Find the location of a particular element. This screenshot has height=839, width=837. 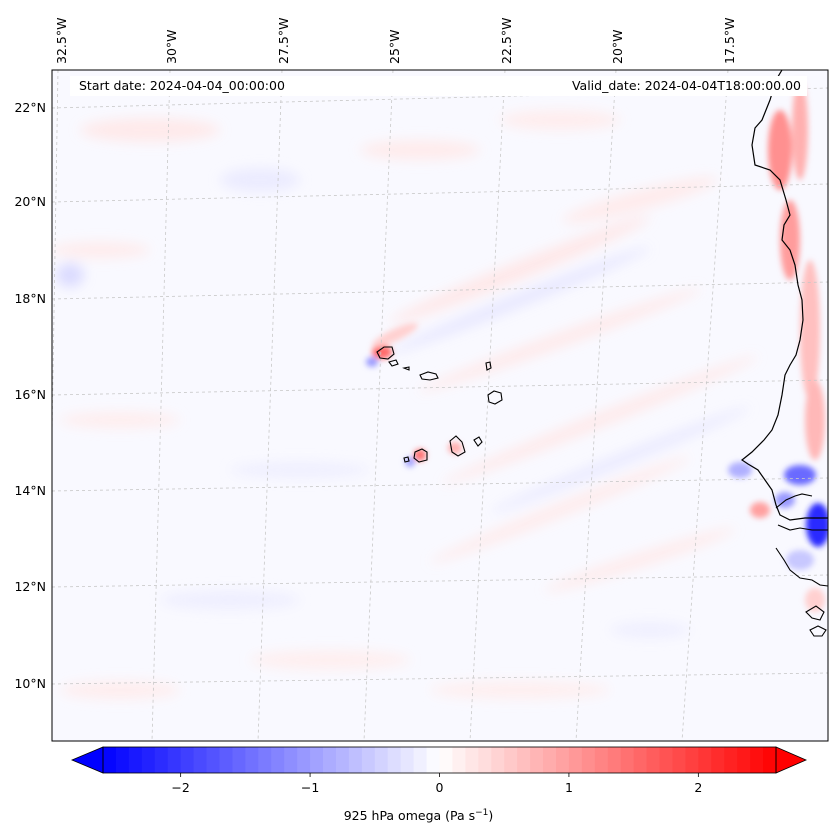

lat-label: 20°N is located at coordinates (30, 201).